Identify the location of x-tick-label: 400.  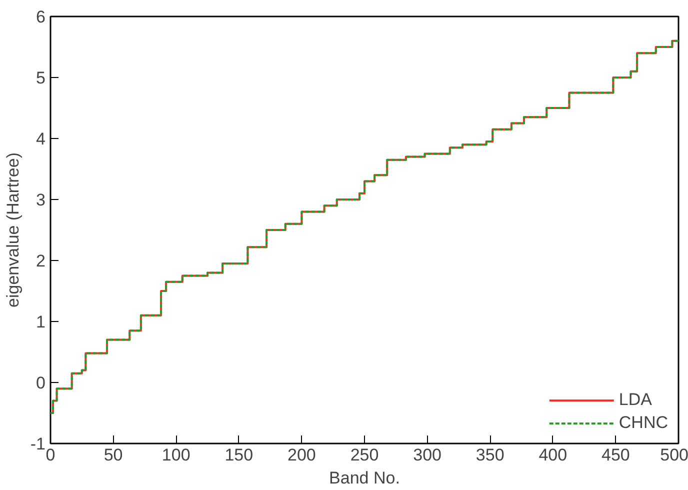
(553, 455).